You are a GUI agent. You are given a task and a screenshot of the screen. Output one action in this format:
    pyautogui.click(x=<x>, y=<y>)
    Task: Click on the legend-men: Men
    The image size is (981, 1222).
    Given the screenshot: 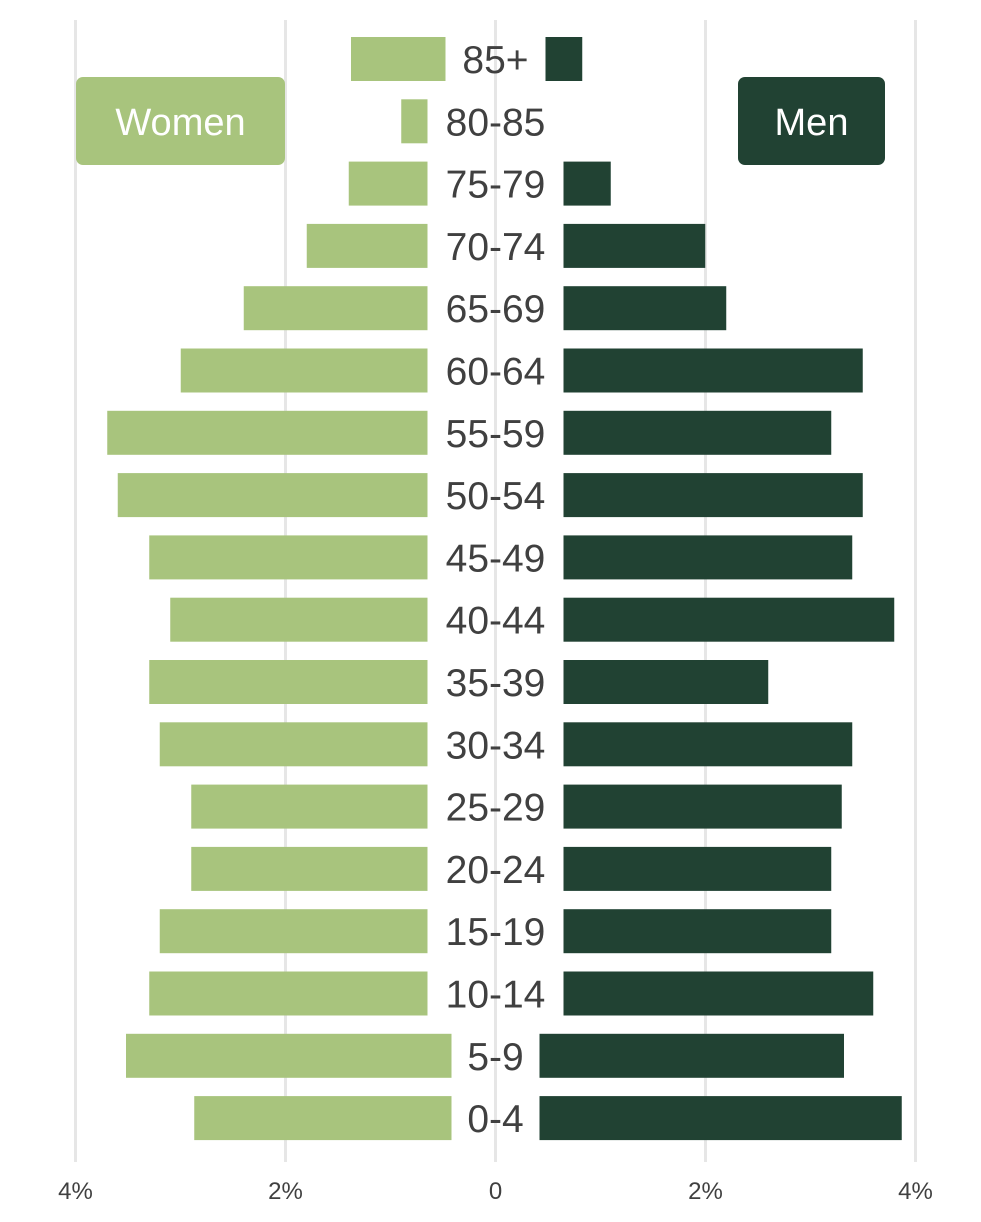 What is the action you would take?
    pyautogui.click(x=811, y=121)
    